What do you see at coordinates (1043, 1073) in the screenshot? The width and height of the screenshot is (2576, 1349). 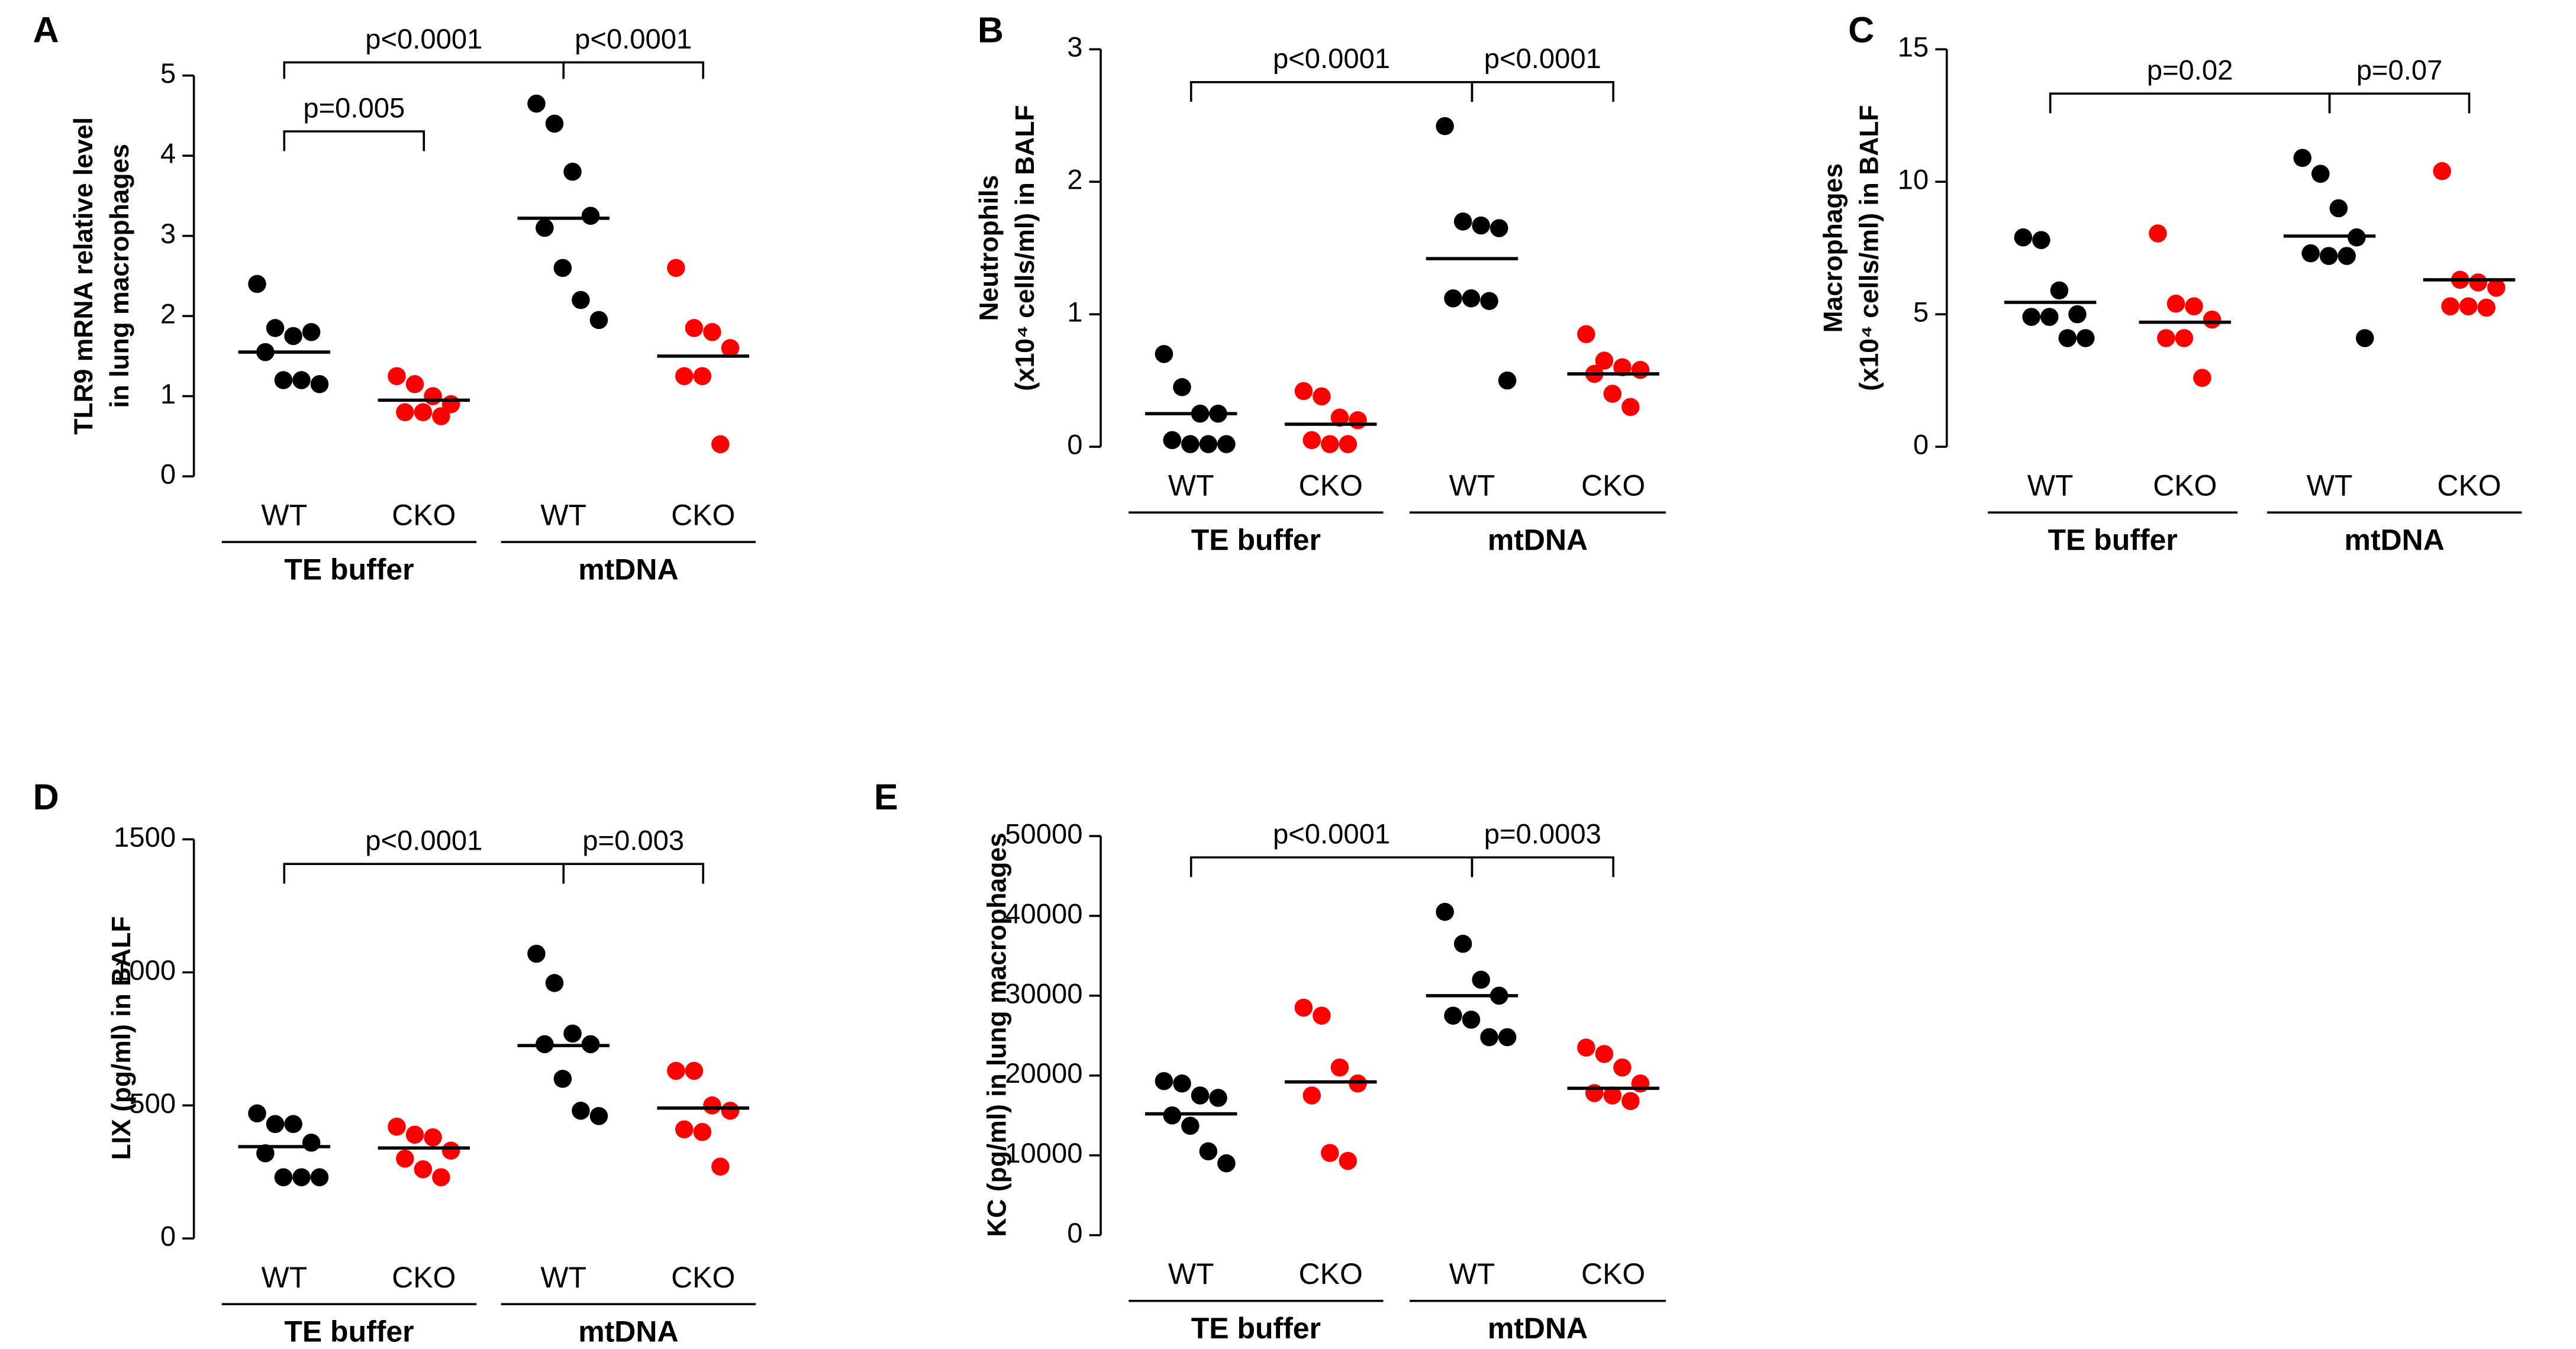 I see `y-tick-label: 20000` at bounding box center [1043, 1073].